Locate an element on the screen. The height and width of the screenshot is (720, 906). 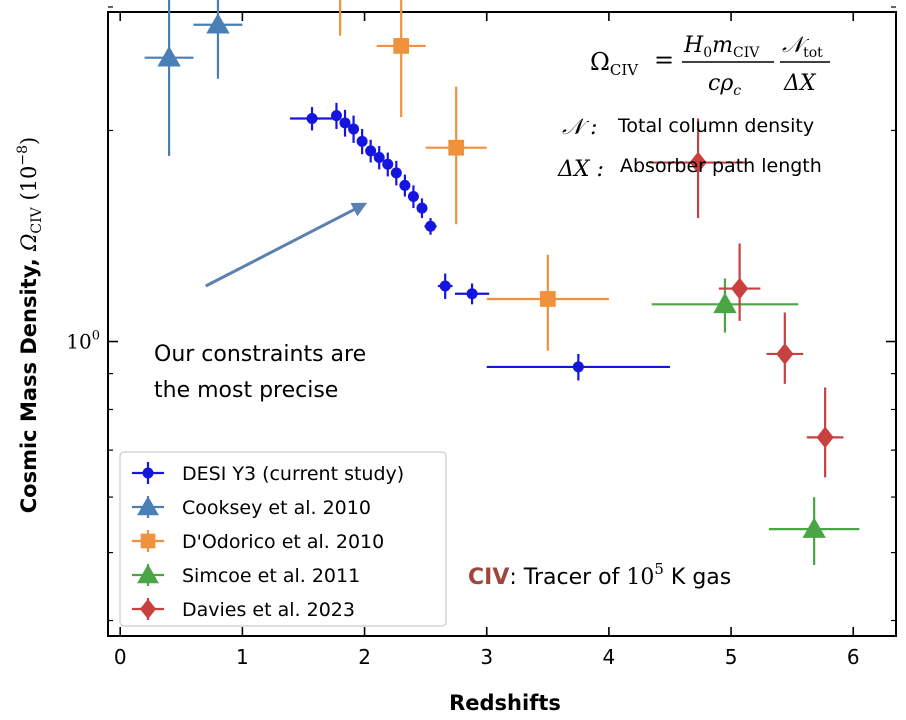
formula-num-h: H is located at coordinates (693, 45).